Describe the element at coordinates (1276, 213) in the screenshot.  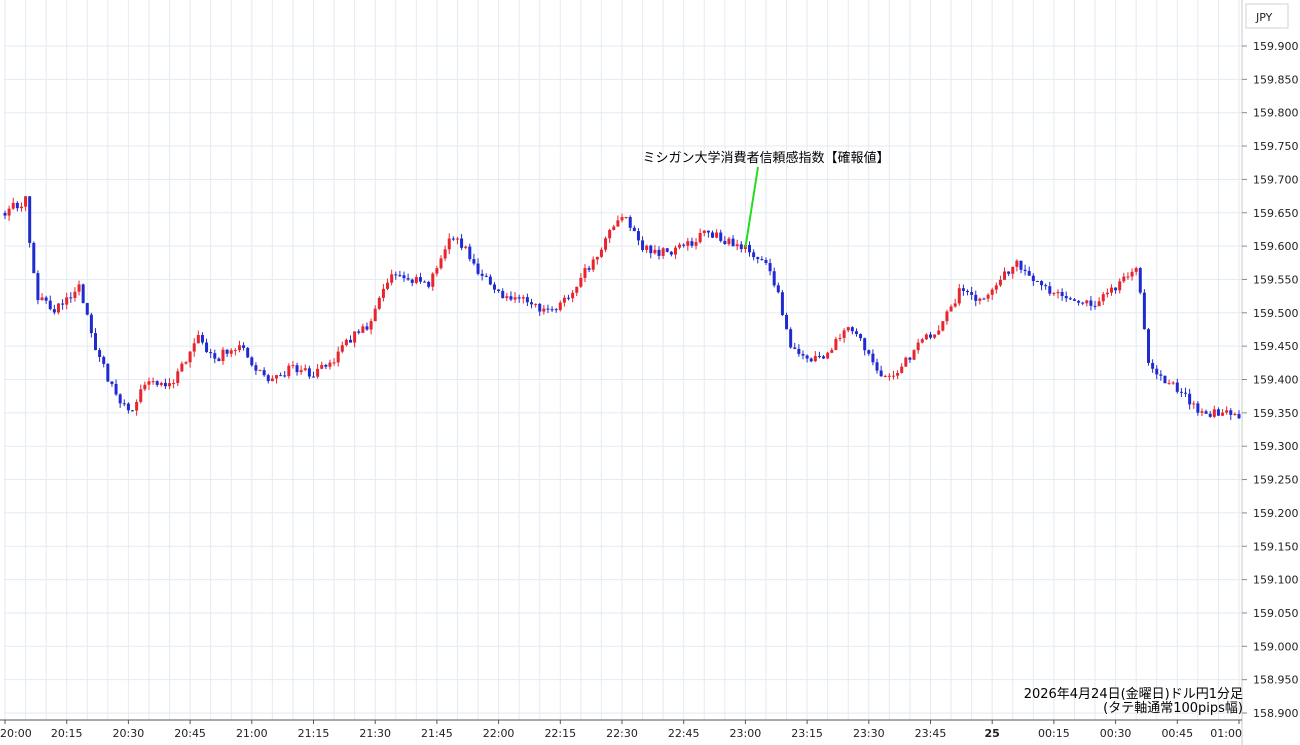
I see `y-tick-label: 159.650` at that location.